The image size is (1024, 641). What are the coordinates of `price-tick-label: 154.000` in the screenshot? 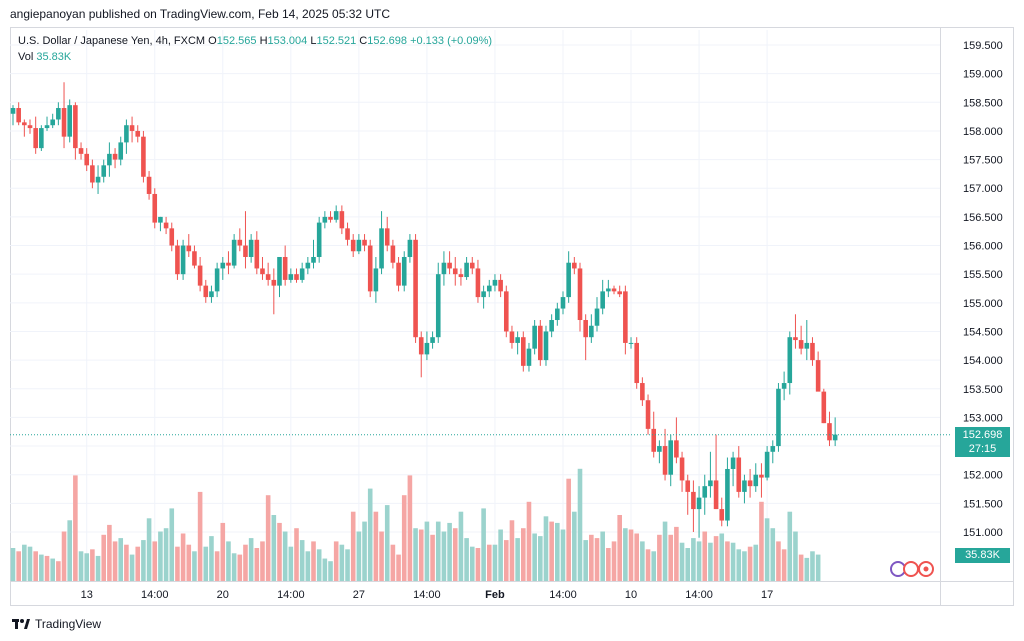 It's located at (983, 361).